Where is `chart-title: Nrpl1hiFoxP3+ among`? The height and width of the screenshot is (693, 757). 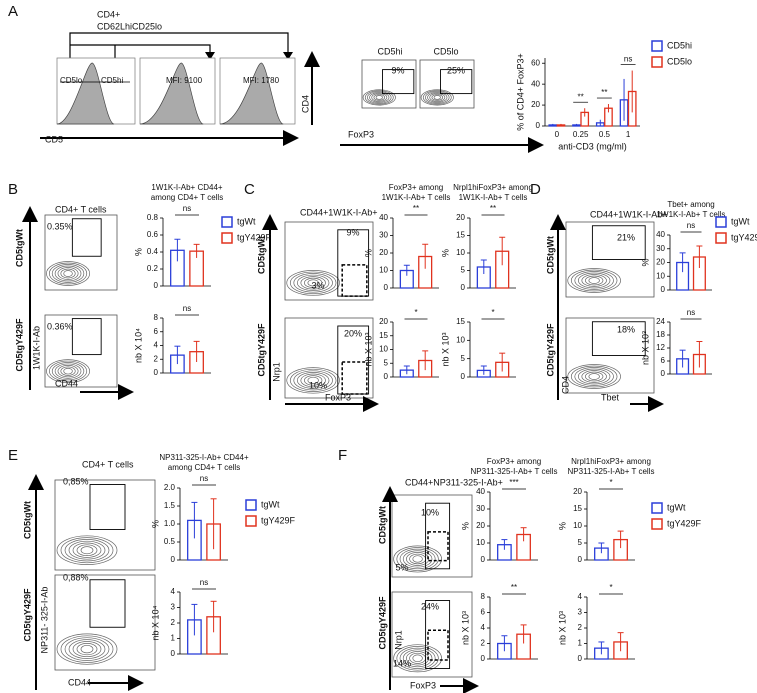 chart-title: Nrpl1hiFoxP3+ among is located at coordinates (493, 187).